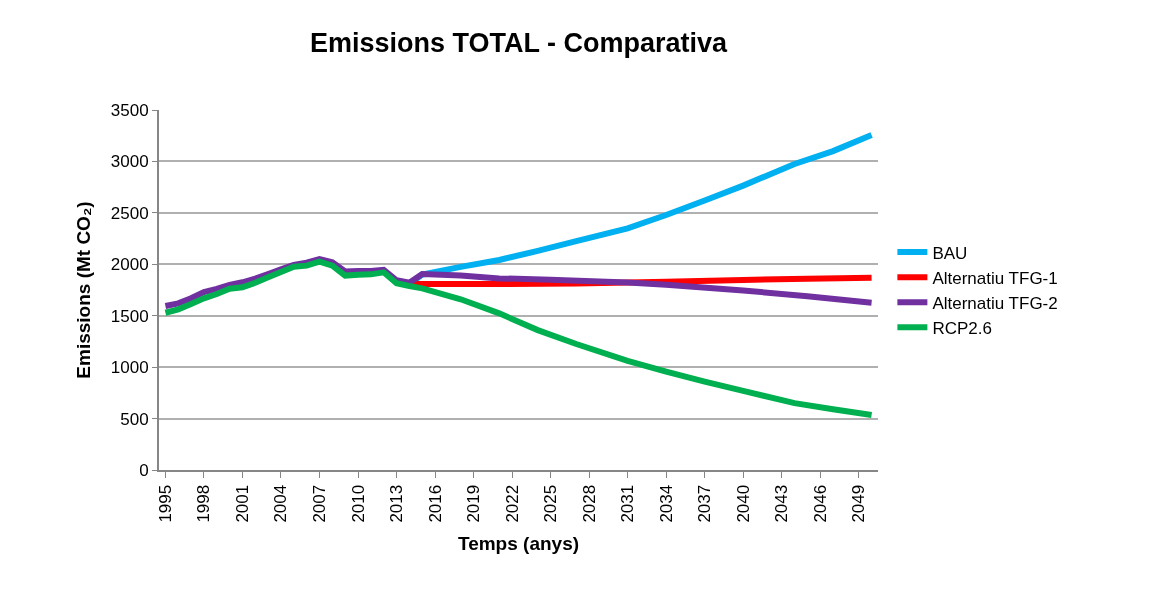 This screenshot has height=610, width=1168. What do you see at coordinates (144, 470) in the screenshot?
I see `y-tick-label: 0` at bounding box center [144, 470].